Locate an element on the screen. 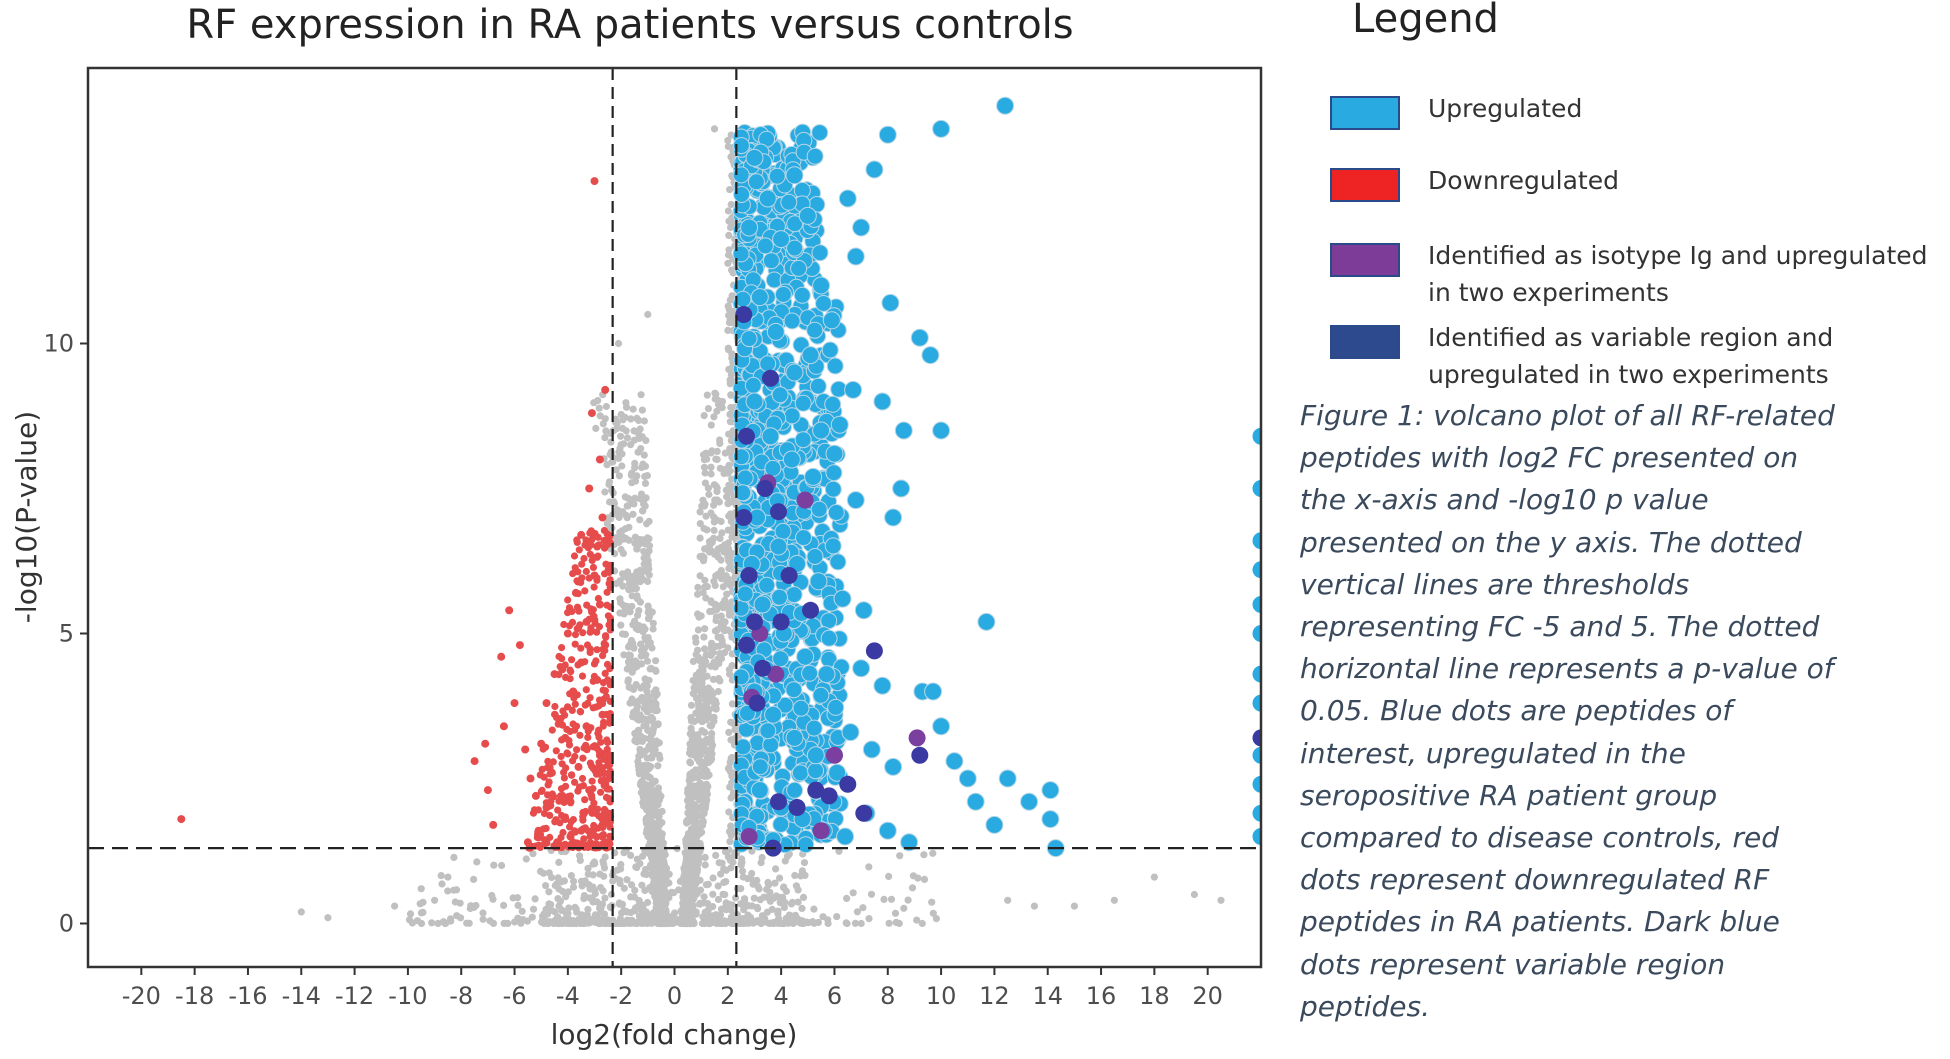 The image size is (1950, 1059). x-axis-title: log2(fold change) is located at coordinates (674, 1034).